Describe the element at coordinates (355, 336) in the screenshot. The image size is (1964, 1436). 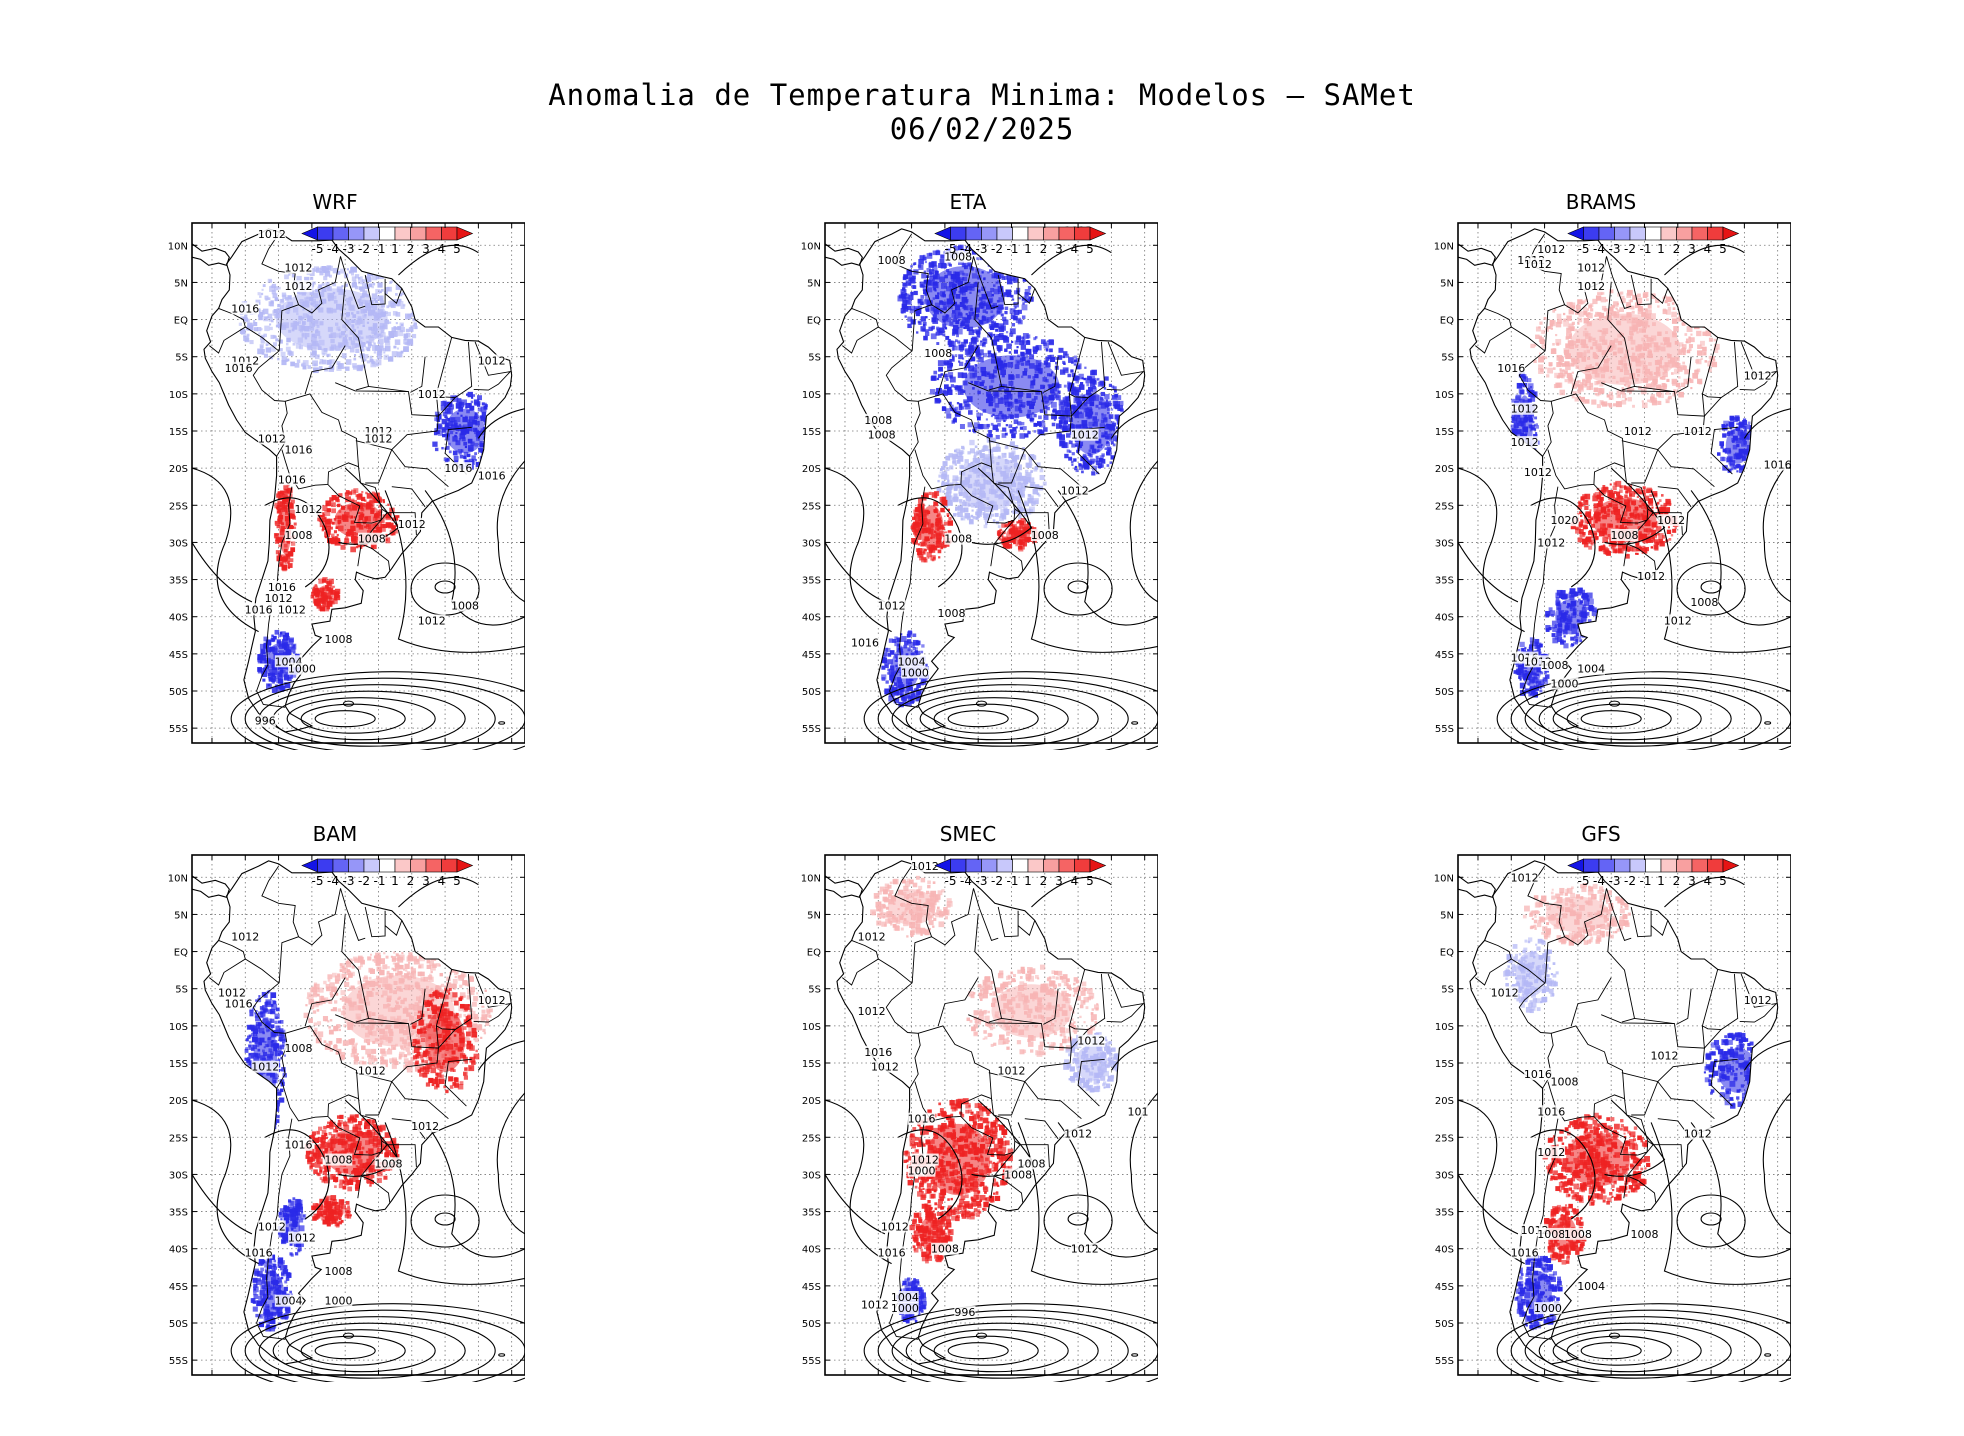
I see `border-line` at that location.